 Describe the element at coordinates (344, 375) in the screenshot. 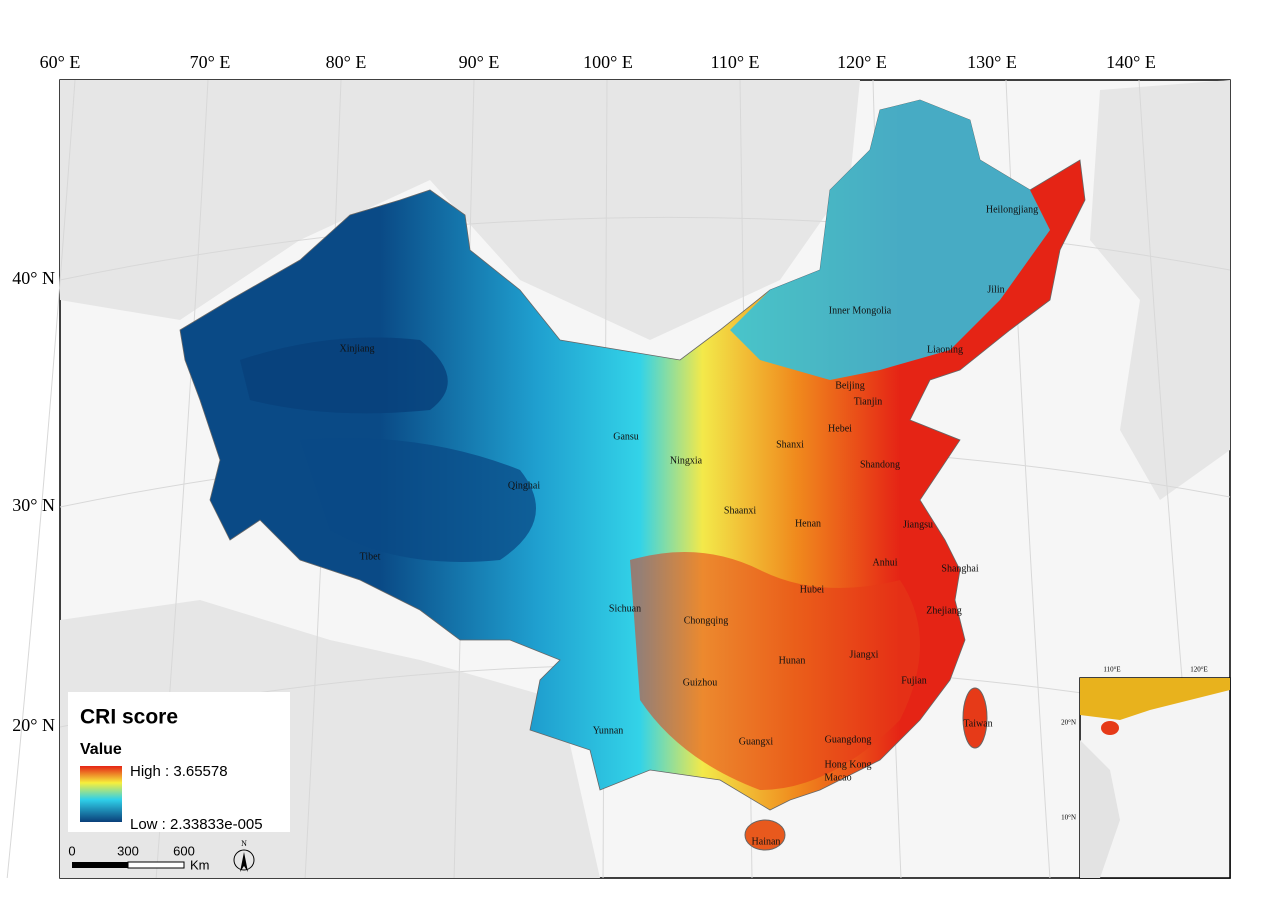

I see `low-score-tarim` at that location.